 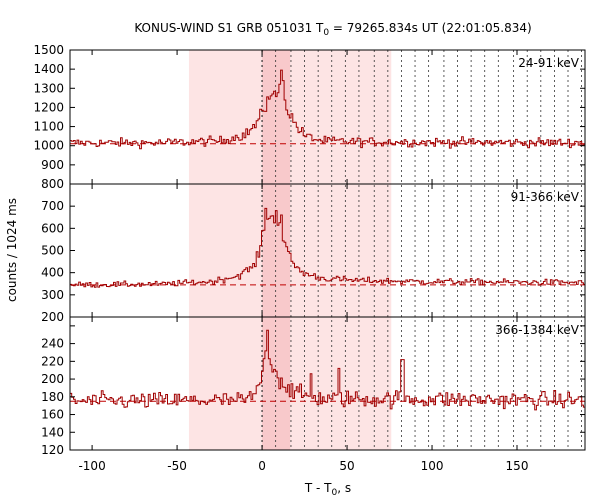 What do you see at coordinates (52, 415) in the screenshot?
I see `y-tick-label: 160` at bounding box center [52, 415].